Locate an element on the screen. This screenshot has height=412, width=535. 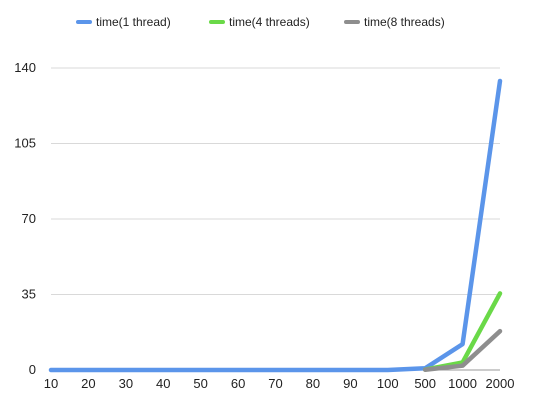
x-tick-label: 30 is located at coordinates (126, 383).